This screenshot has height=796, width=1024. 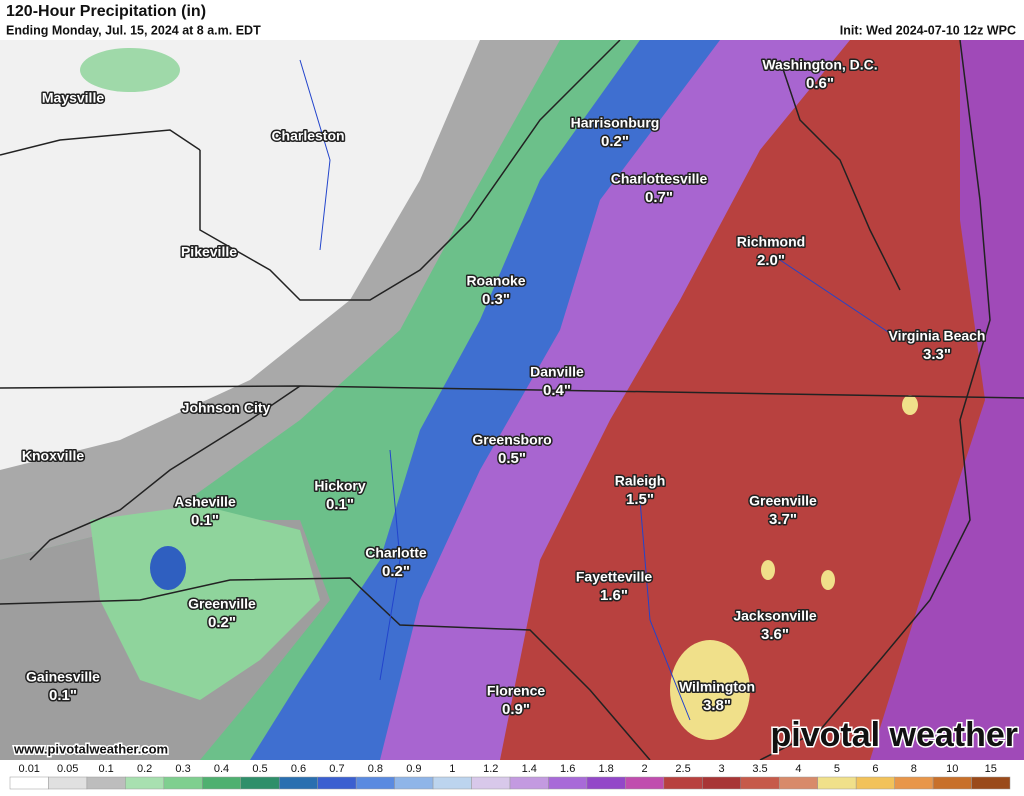 What do you see at coordinates (721, 769) in the screenshot?
I see `colorbar-label: 3` at bounding box center [721, 769].